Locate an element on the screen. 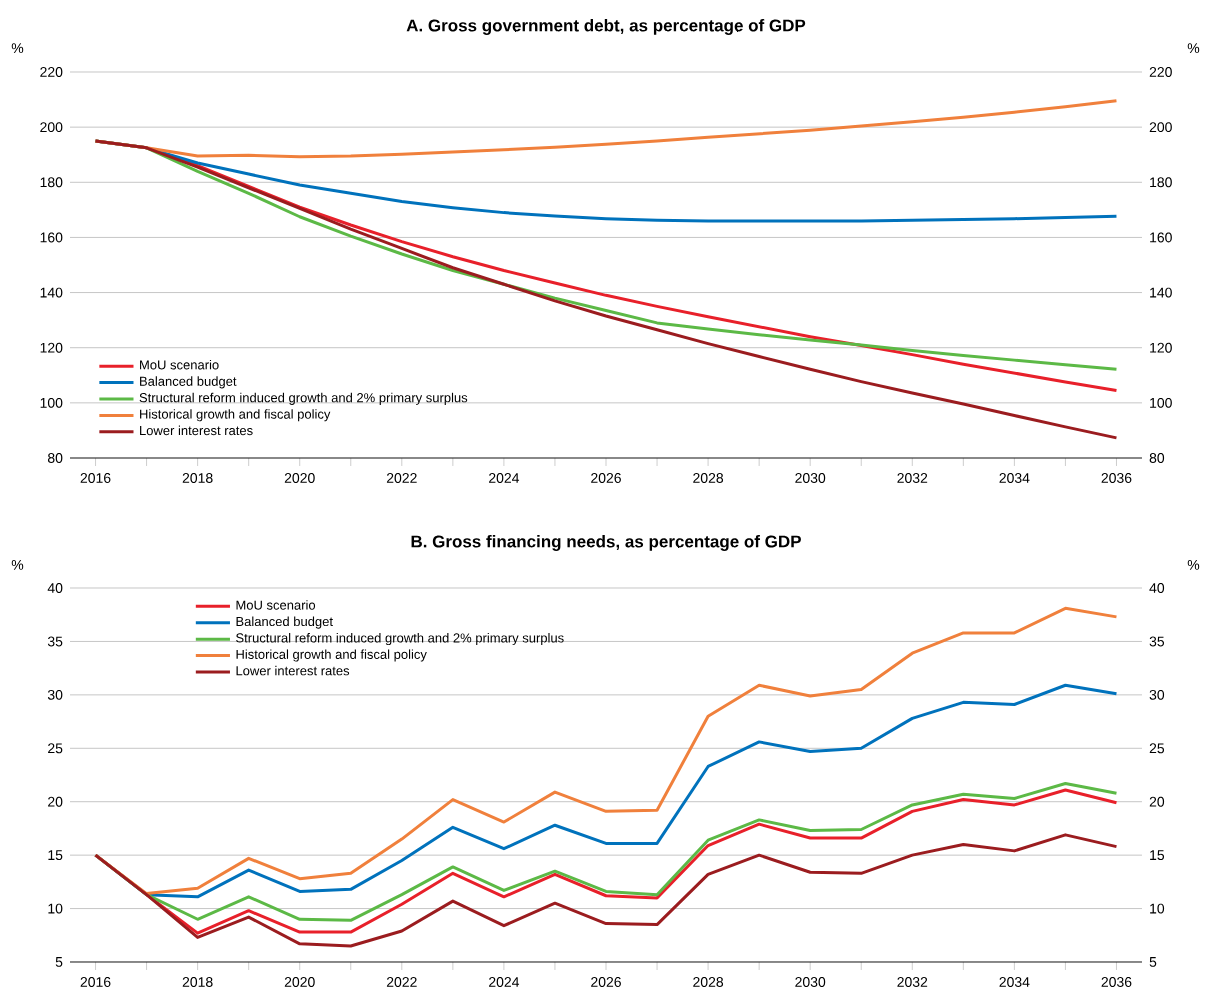 This screenshot has height=996, width=1207. y2-tick-label: 10 is located at coordinates (1157, 908).